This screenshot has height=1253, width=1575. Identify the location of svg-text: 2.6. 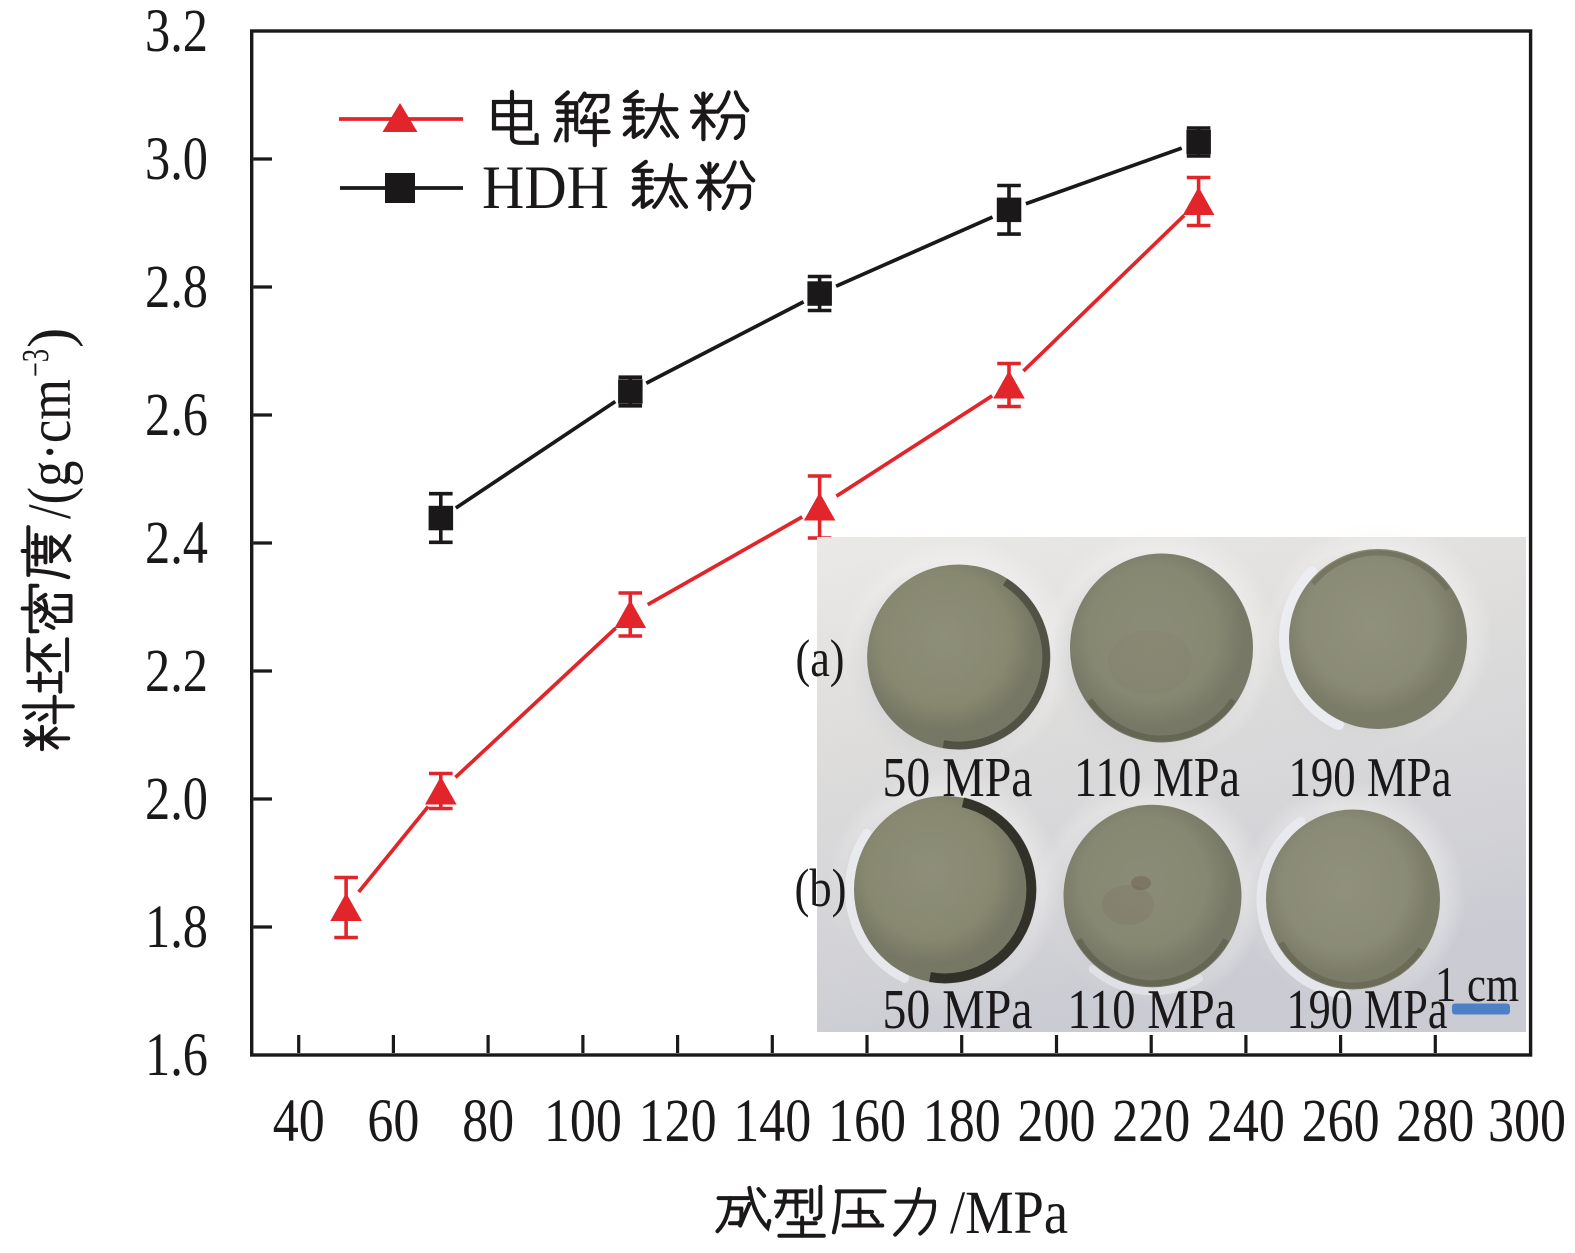
(176, 415).